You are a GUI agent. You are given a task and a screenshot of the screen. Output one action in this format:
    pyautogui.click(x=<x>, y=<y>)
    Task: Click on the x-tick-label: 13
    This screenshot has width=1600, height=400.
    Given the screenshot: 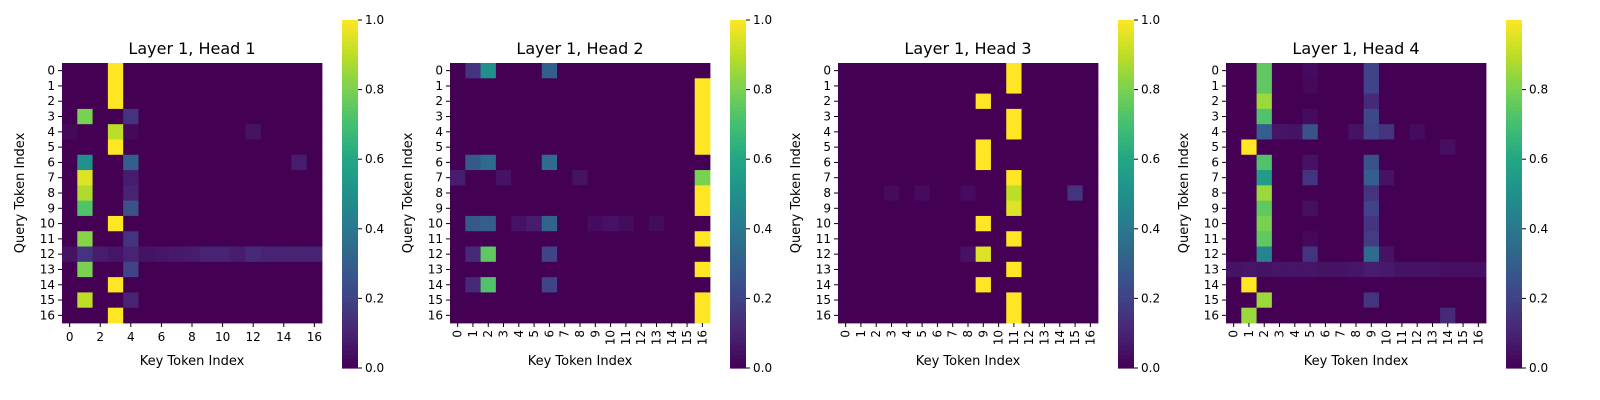 What is the action you would take?
    pyautogui.click(x=656, y=337)
    